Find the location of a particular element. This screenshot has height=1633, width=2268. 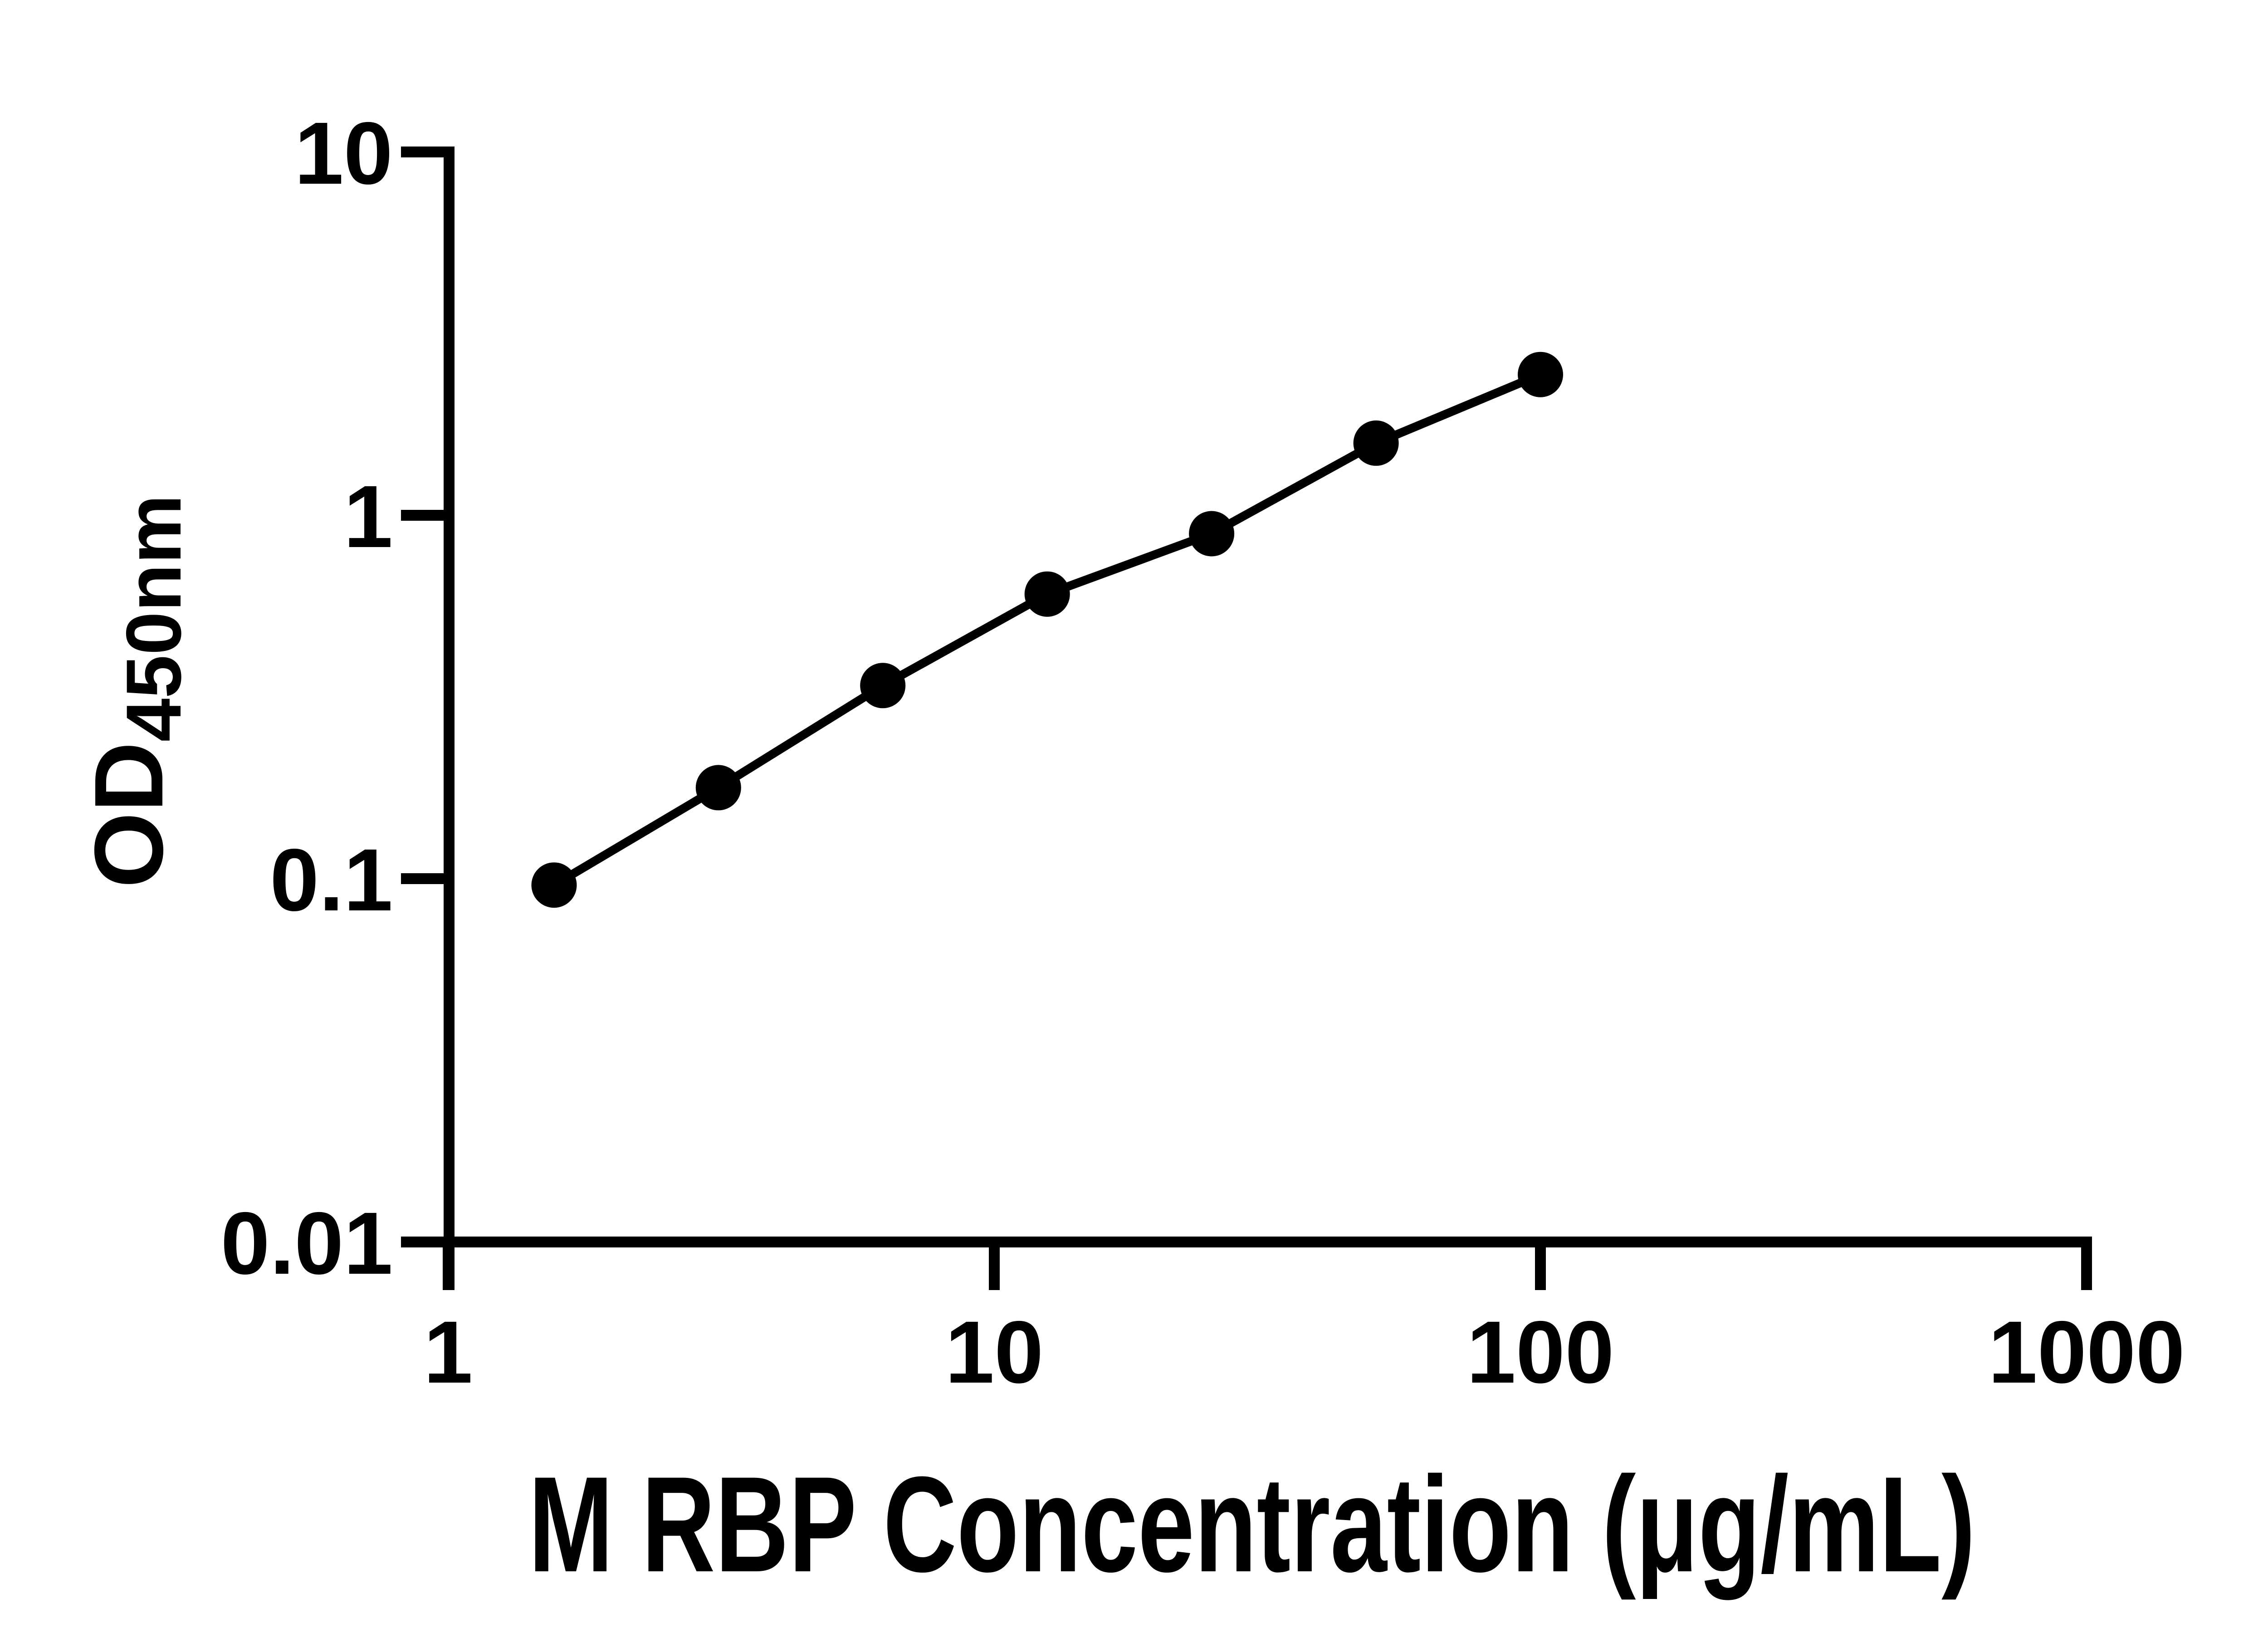

x-tick-label: 1 is located at coordinates (449, 1352).